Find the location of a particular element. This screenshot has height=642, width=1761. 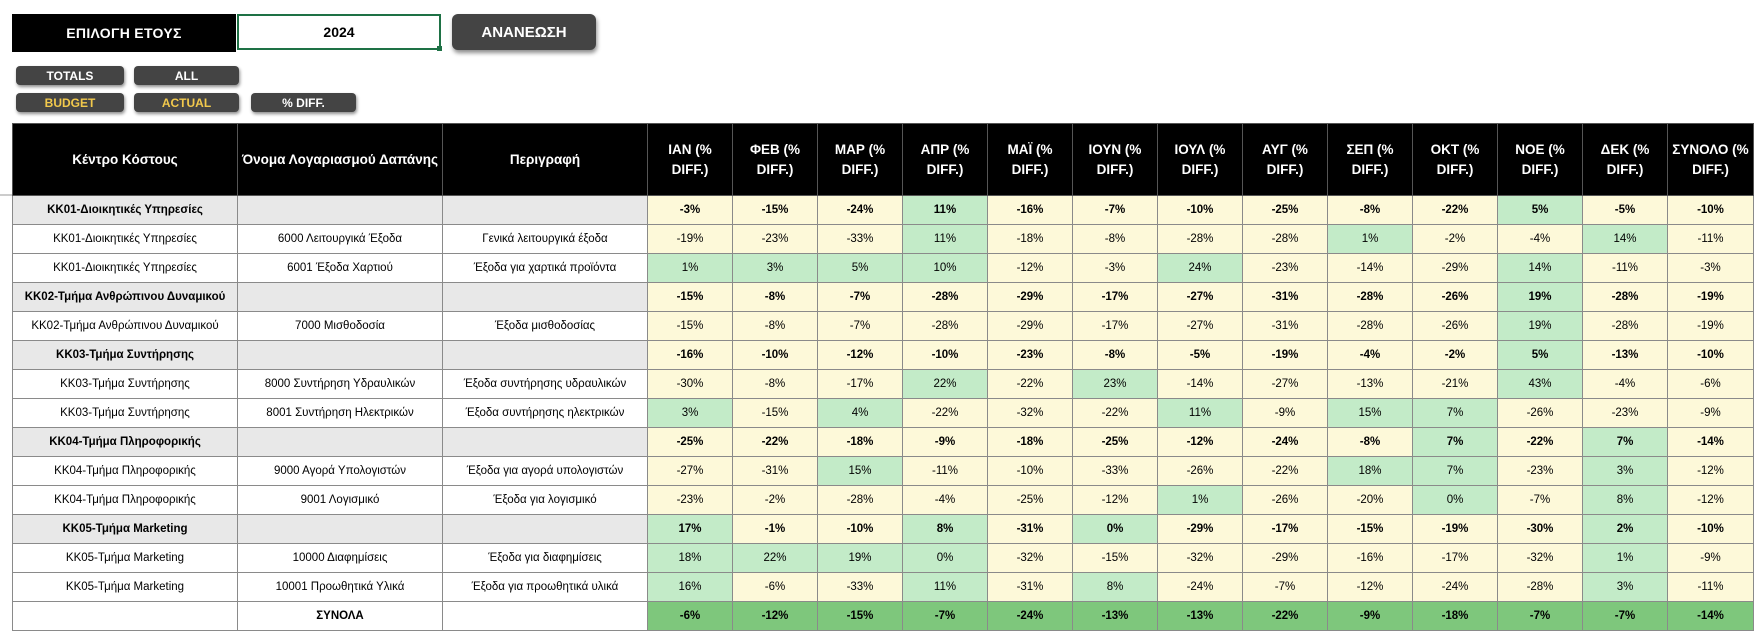

column-header: Κέντρο Κόστους is located at coordinates (125, 159).